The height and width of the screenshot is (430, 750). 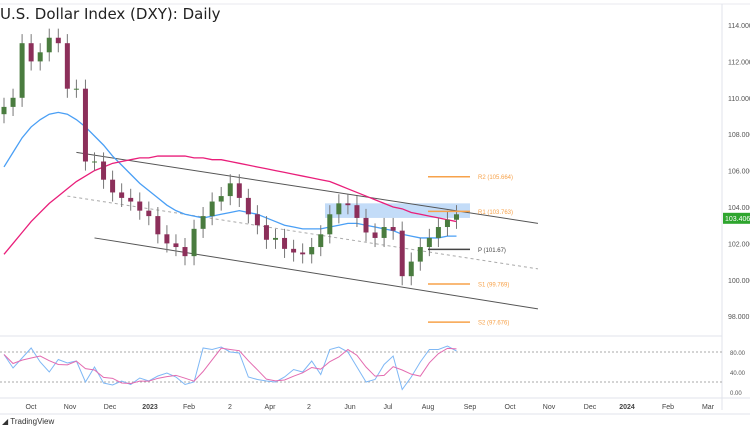 What do you see at coordinates (739, 172) in the screenshot?
I see `y-tick-label: 106.000` at bounding box center [739, 172].